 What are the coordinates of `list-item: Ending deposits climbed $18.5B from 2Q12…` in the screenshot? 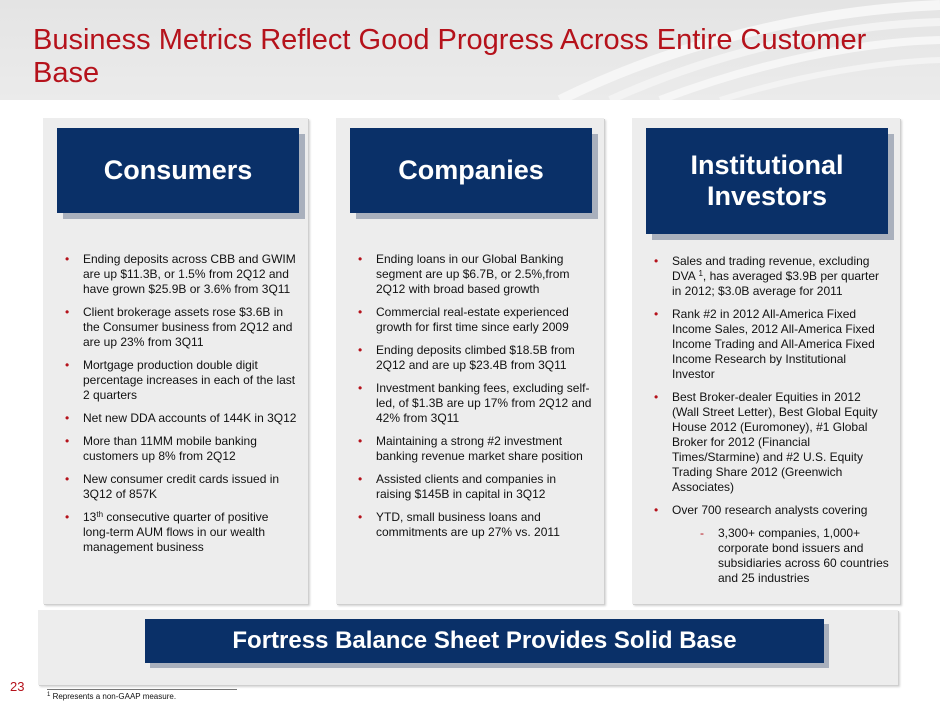 It's located at (475, 358).